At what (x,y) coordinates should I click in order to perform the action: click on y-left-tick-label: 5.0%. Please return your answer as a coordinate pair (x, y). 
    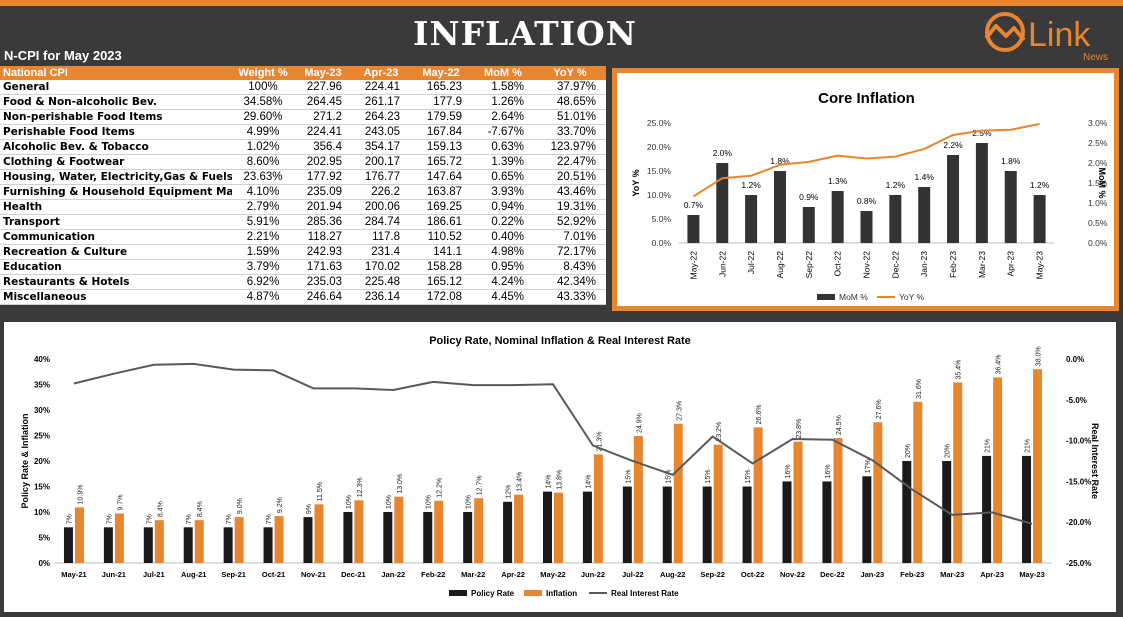
    Looking at the image, I should click on (662, 219).